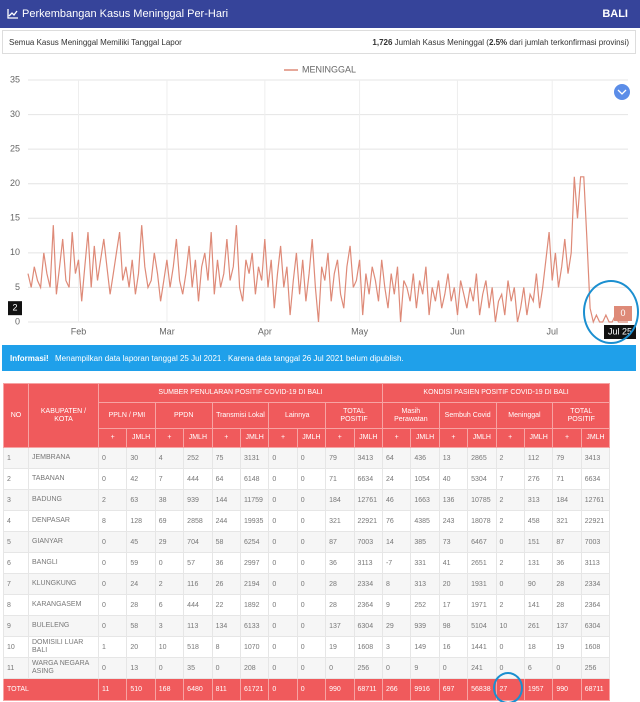 The height and width of the screenshot is (702, 640). Describe the element at coordinates (595, 668) in the screenshot. I see `value-cell: 256` at that location.